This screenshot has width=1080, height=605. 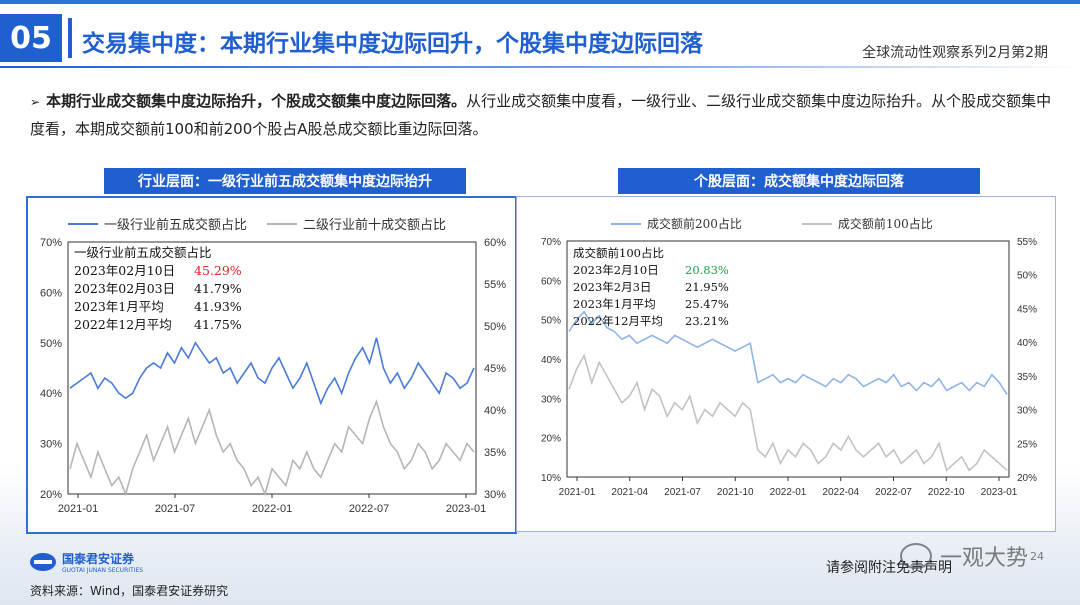 What do you see at coordinates (98, 559) in the screenshot?
I see `logo-name-cn: 国泰君安证券` at bounding box center [98, 559].